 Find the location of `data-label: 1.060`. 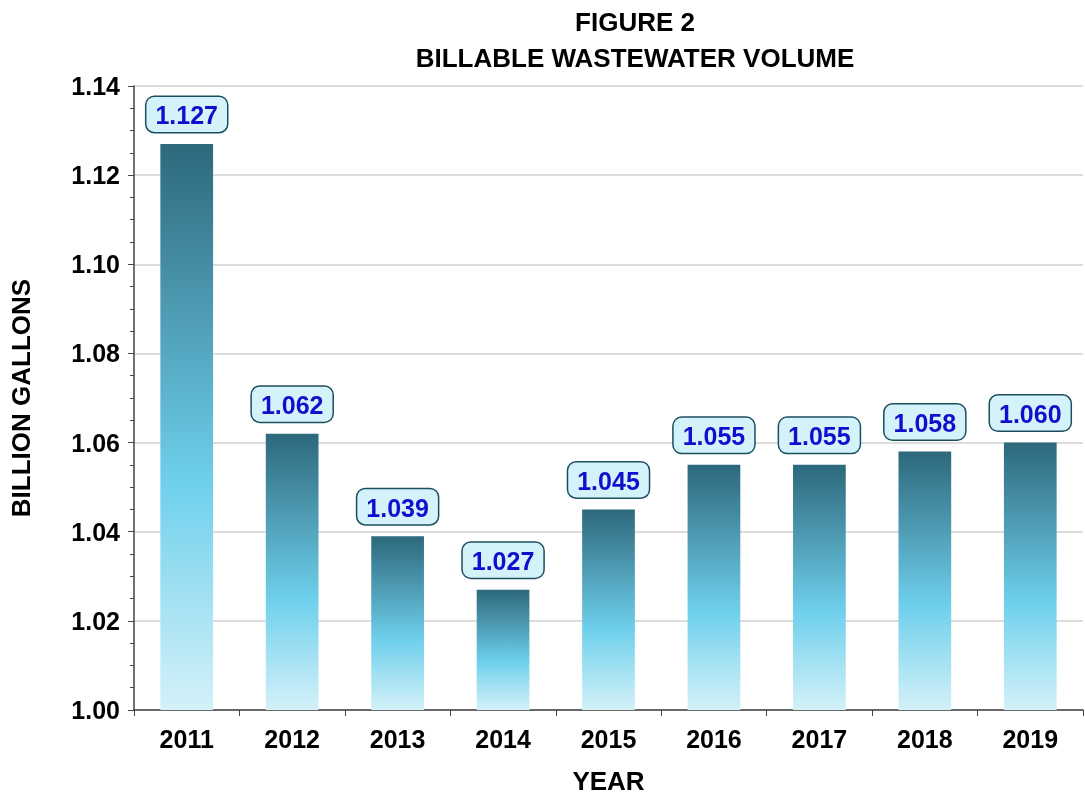

data-label: 1.060 is located at coordinates (1030, 414).